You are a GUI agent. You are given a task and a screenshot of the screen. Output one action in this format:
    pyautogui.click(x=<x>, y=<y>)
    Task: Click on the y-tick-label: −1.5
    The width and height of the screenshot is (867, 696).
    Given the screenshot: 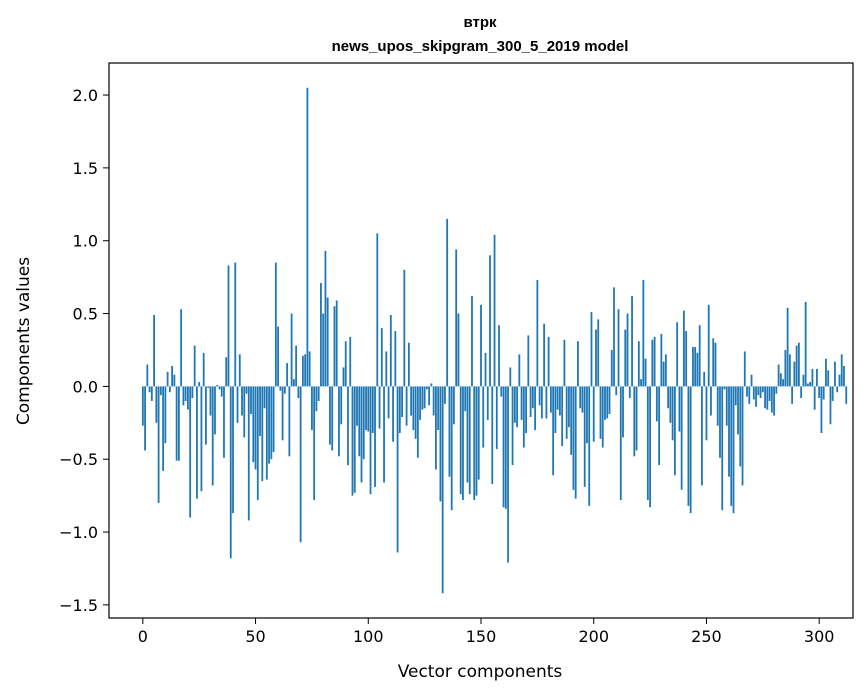 What is the action you would take?
    pyautogui.click(x=78, y=605)
    